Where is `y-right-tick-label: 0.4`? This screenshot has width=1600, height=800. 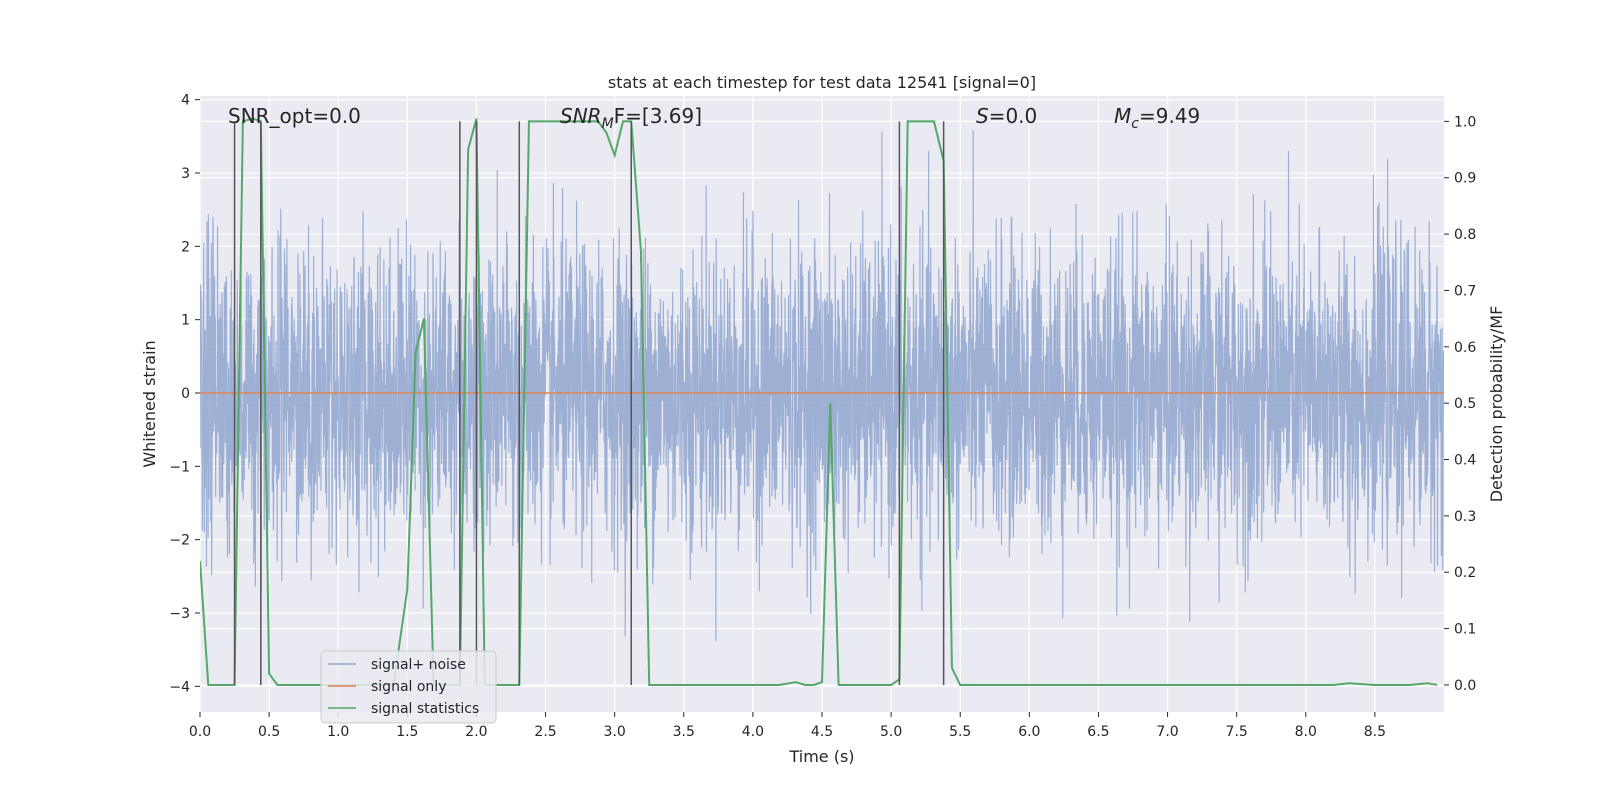 y-right-tick-label: 0.4 is located at coordinates (1465, 461).